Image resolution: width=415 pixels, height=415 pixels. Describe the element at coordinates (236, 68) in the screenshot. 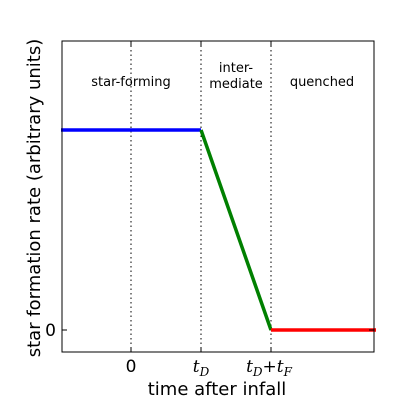

I see `region-label-intermediate-line1: inter-` at that location.